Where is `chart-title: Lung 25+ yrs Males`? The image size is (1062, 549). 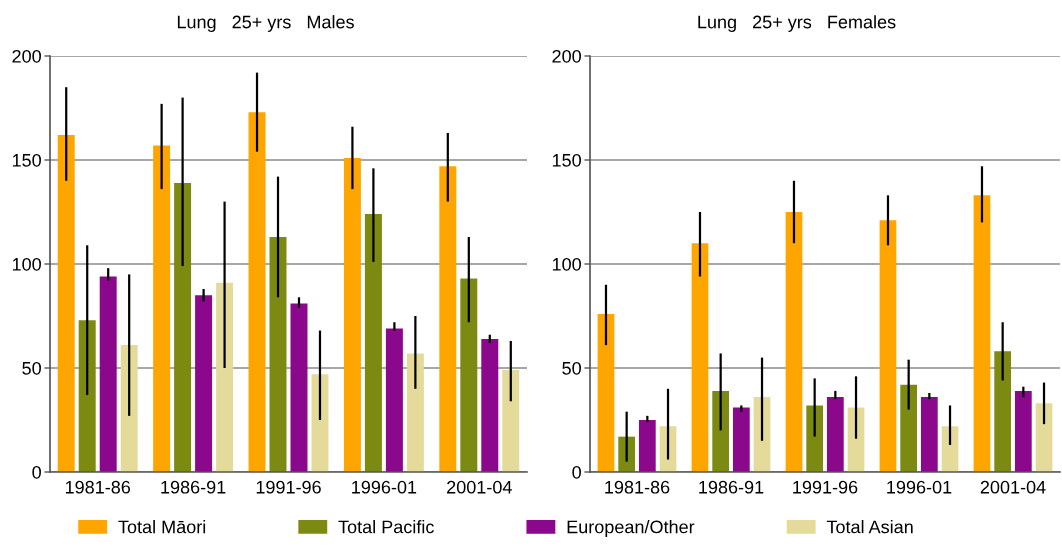 chart-title: Lung 25+ yrs Males is located at coordinates (265, 23).